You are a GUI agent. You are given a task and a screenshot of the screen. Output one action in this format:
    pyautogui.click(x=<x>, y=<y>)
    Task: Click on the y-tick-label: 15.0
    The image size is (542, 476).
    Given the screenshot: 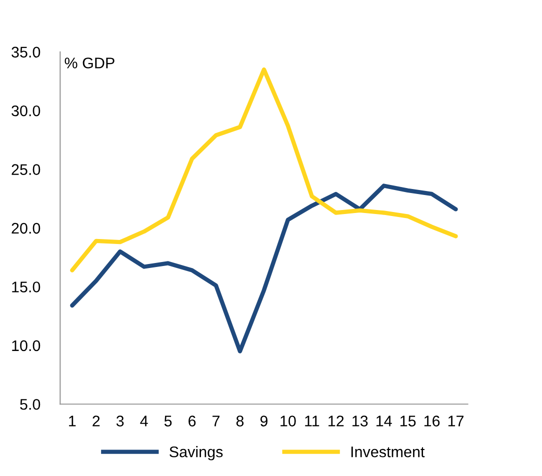 What is the action you would take?
    pyautogui.click(x=26, y=287)
    